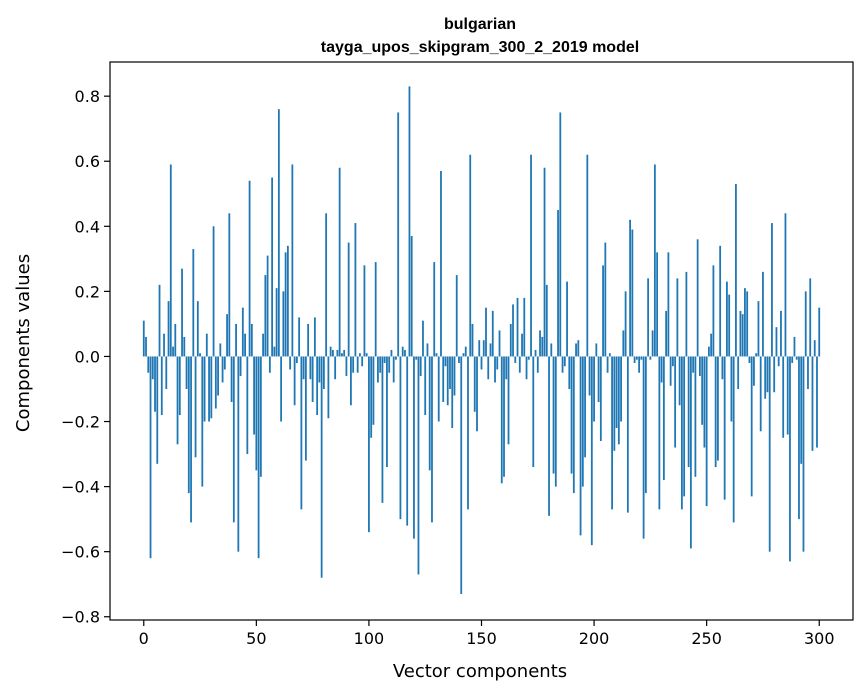 The image size is (867, 696). I want to click on x-tick-label: 300, so click(819, 638).